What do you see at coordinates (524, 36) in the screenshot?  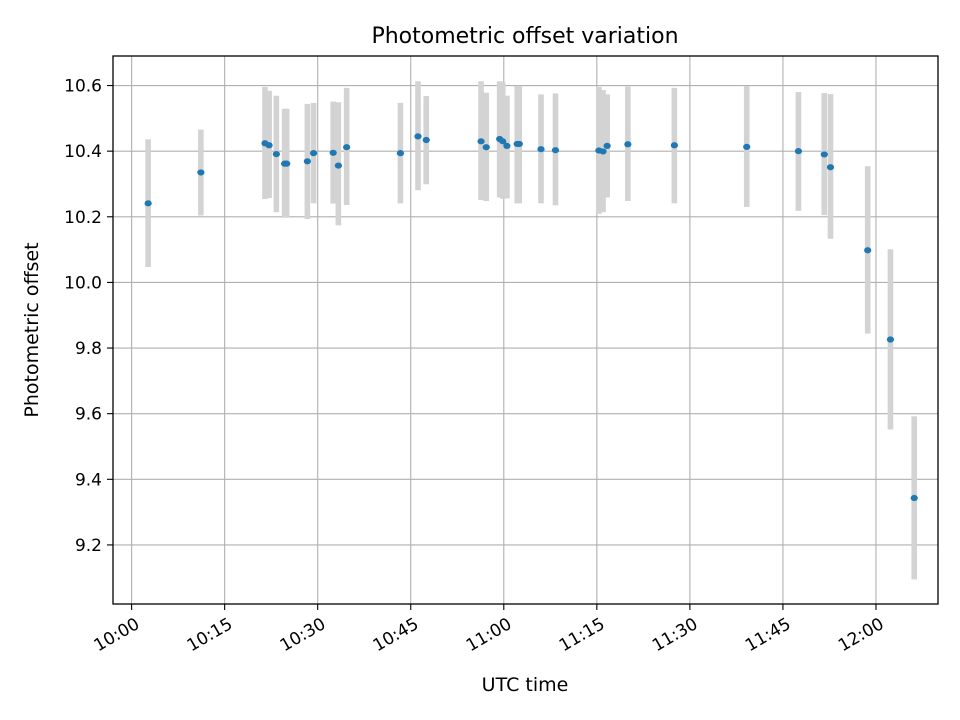 I see `chart-title: Photometric offset variation` at bounding box center [524, 36].